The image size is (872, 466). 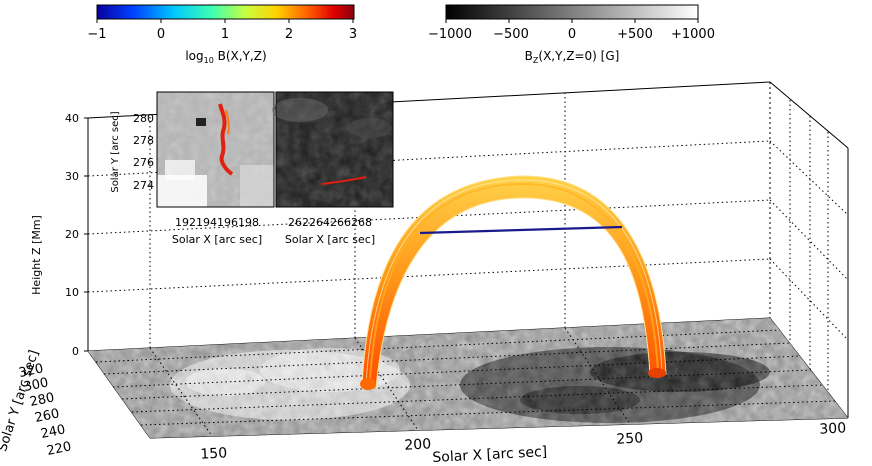 What do you see at coordinates (511, 34) in the screenshot?
I see `colorbar-right-tick: −500` at bounding box center [511, 34].